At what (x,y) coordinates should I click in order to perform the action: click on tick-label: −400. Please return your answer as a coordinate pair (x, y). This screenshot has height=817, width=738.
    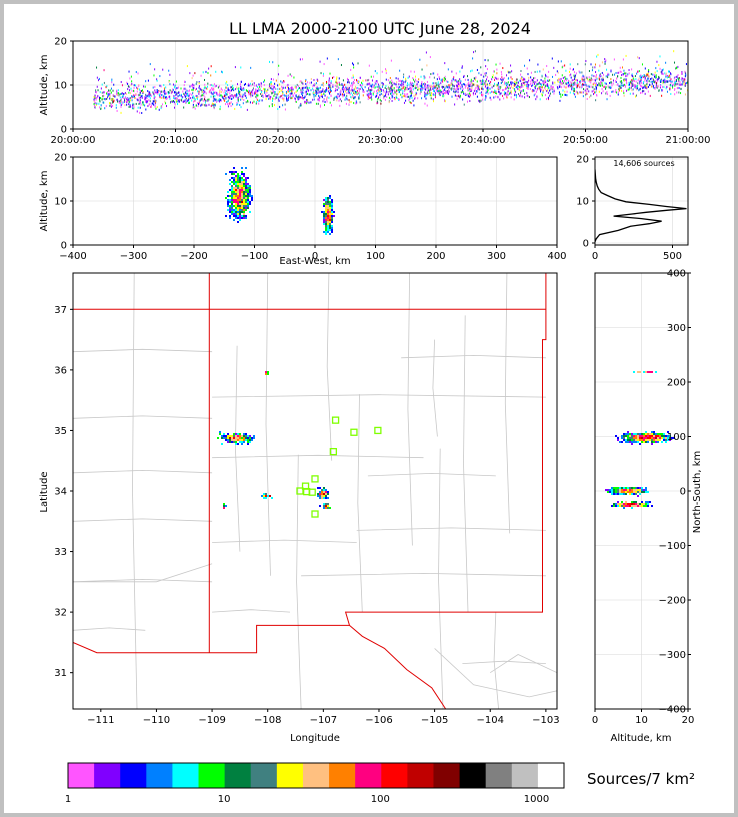
    Looking at the image, I should click on (72, 256).